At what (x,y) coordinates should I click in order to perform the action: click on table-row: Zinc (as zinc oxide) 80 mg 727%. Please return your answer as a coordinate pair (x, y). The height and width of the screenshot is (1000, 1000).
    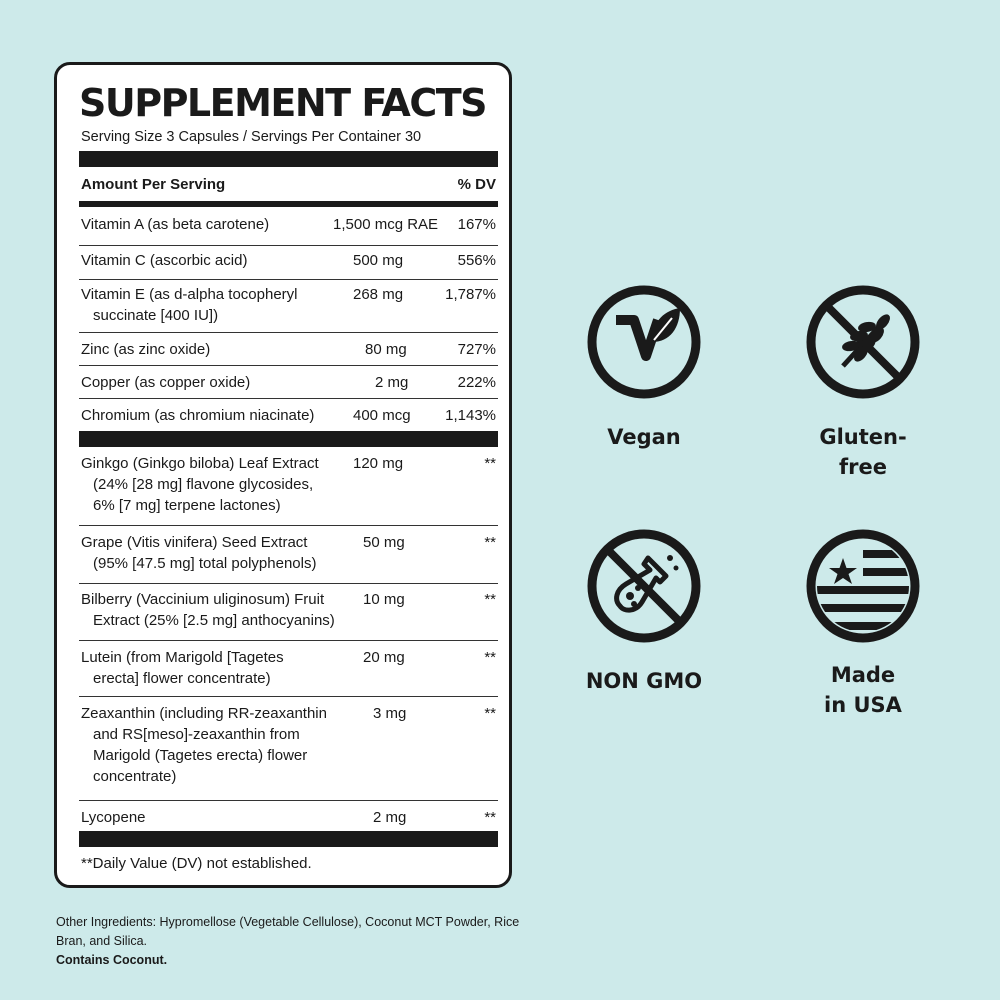
    Looking at the image, I should click on (288, 349).